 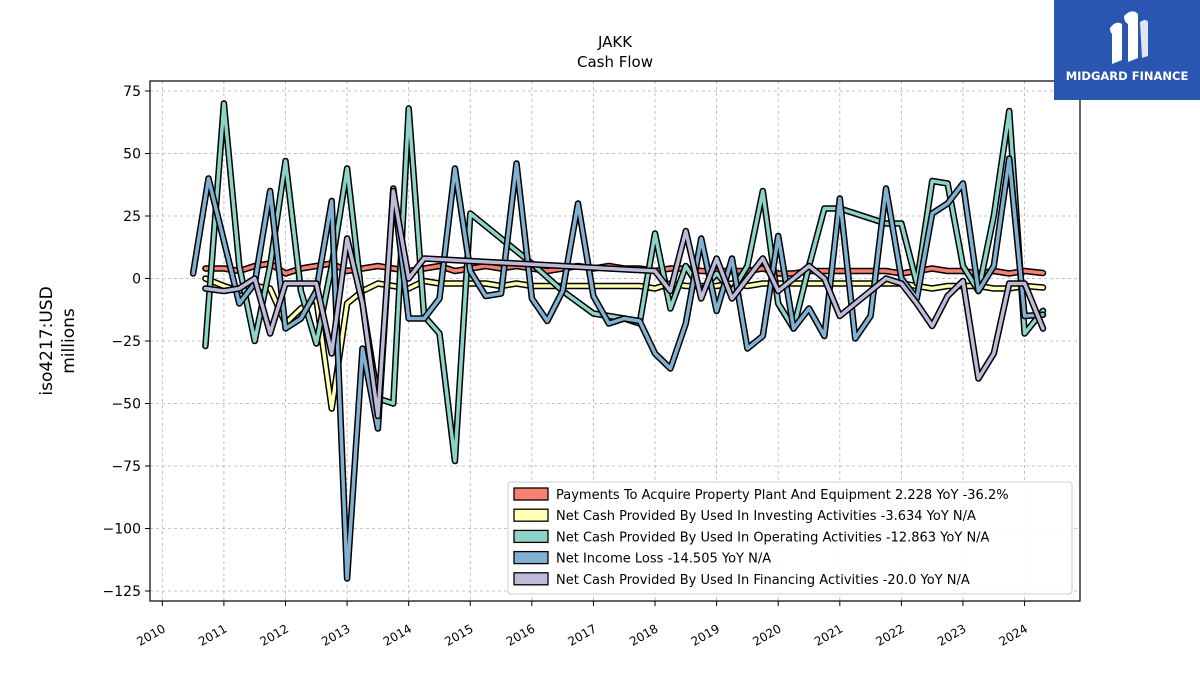 What do you see at coordinates (705, 634) in the screenshot?
I see `x-tick-label: 2019` at bounding box center [705, 634].